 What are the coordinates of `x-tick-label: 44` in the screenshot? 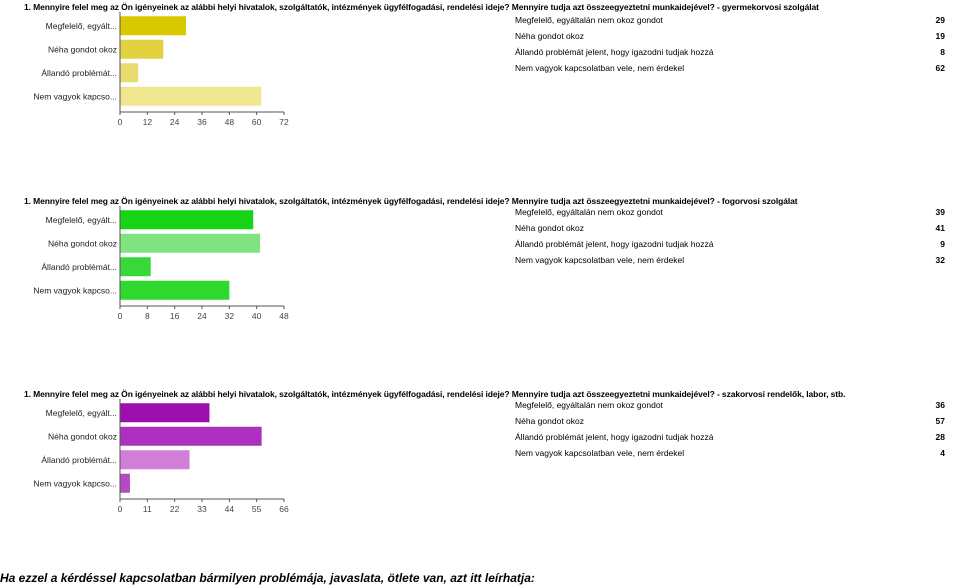 It's located at (230, 509).